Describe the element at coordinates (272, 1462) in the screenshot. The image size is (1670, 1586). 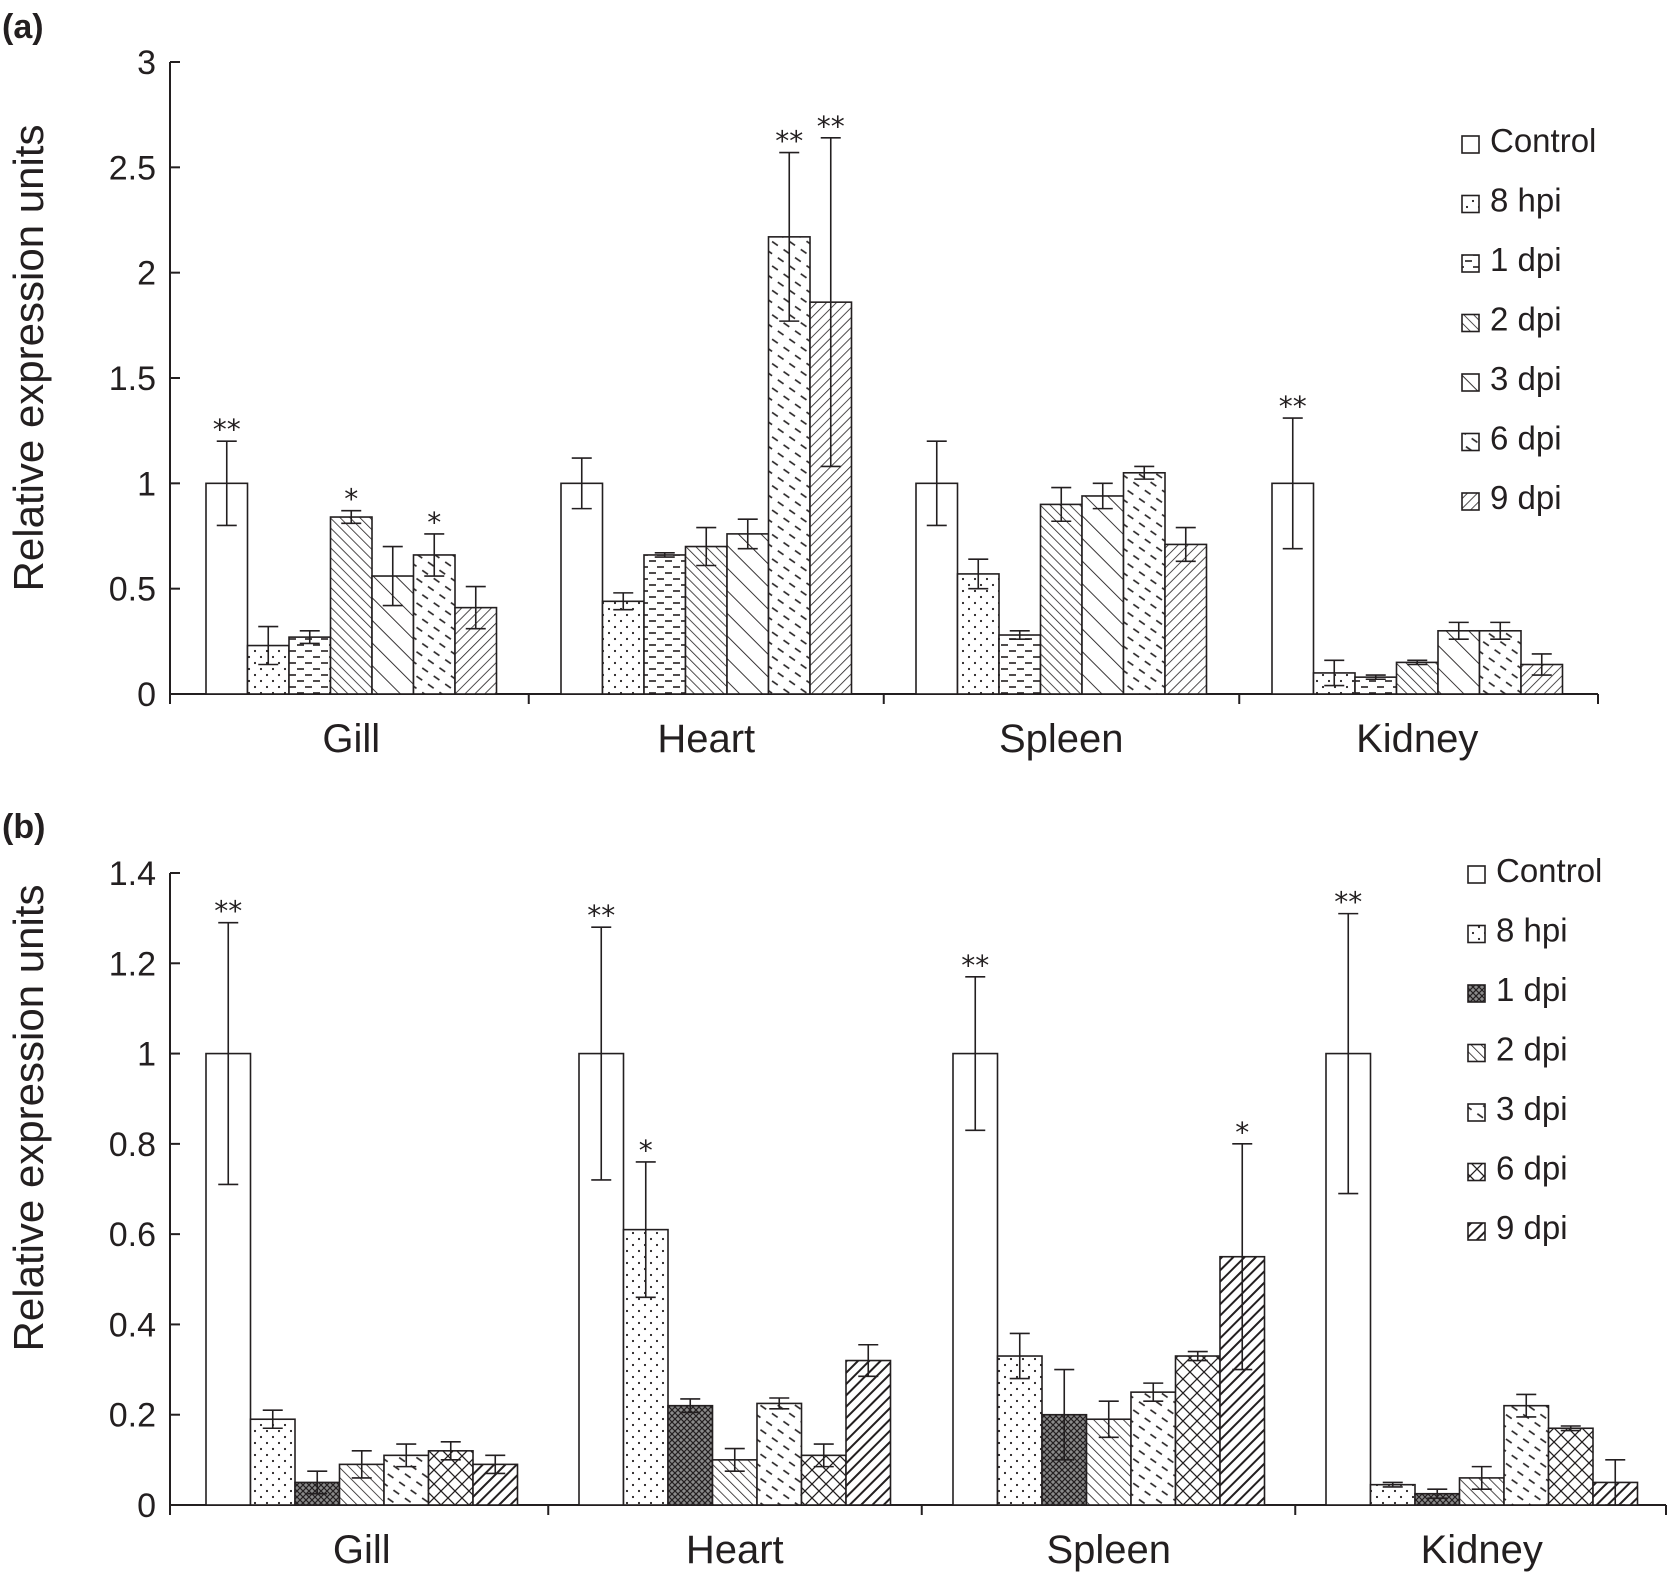
I see `bar-gill-8-hpi` at that location.